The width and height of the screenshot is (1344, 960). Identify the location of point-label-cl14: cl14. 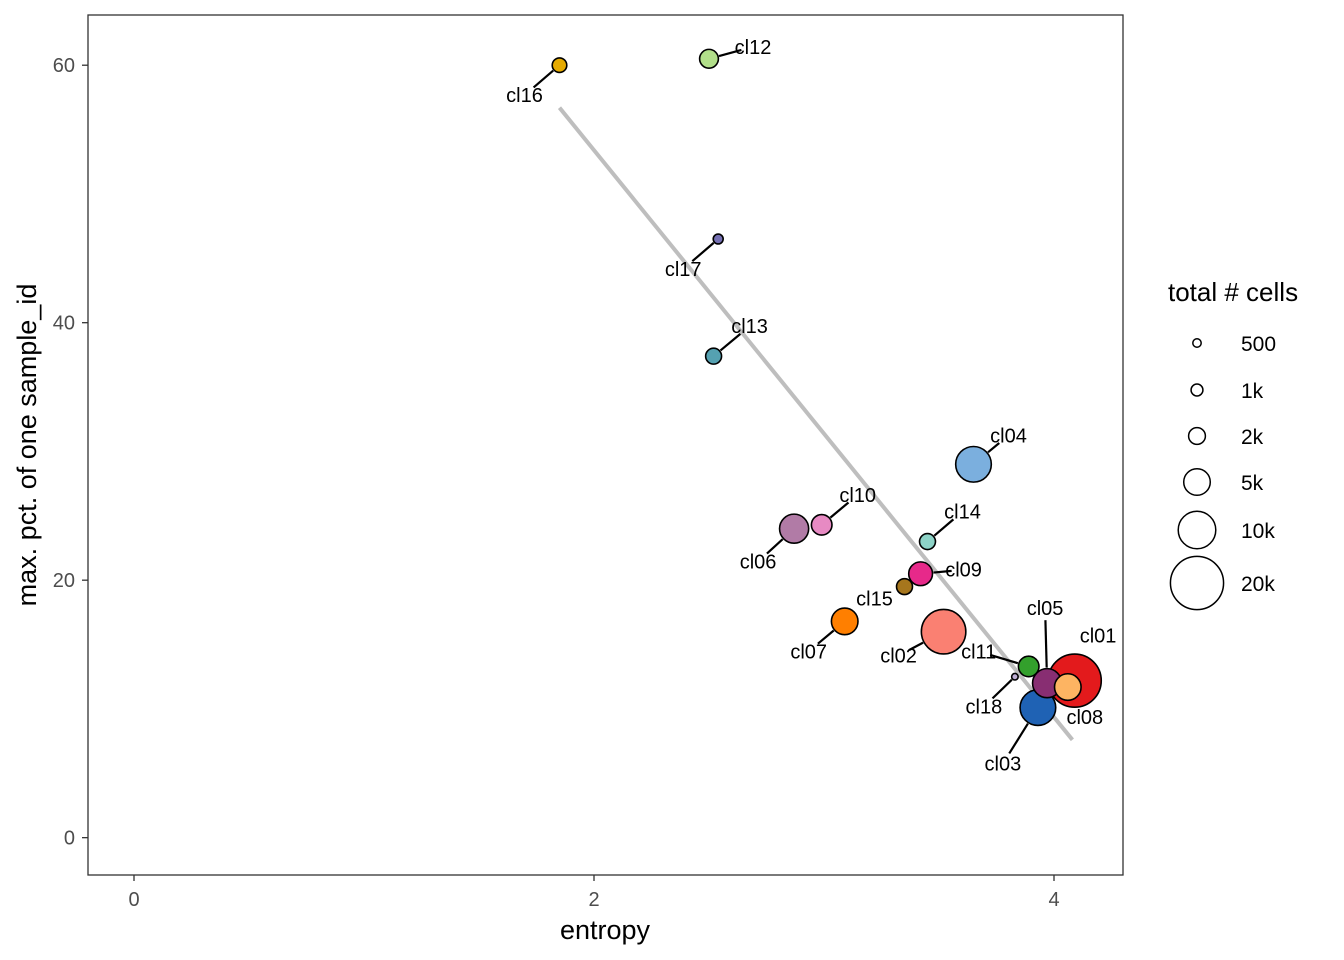
(962, 513).